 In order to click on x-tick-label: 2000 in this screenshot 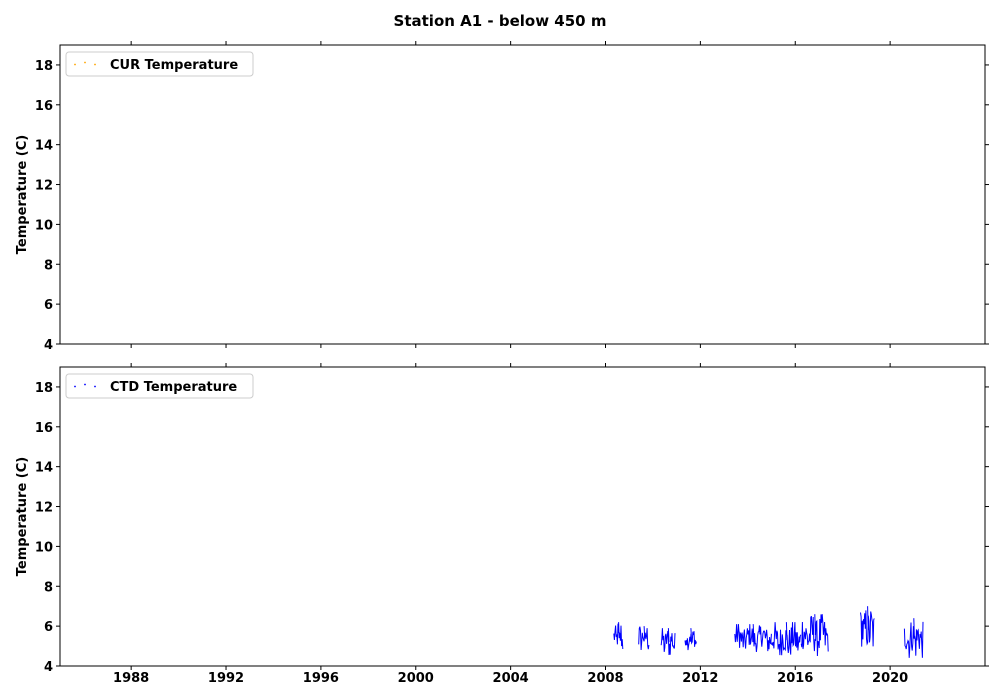, I will do `click(416, 678)`.